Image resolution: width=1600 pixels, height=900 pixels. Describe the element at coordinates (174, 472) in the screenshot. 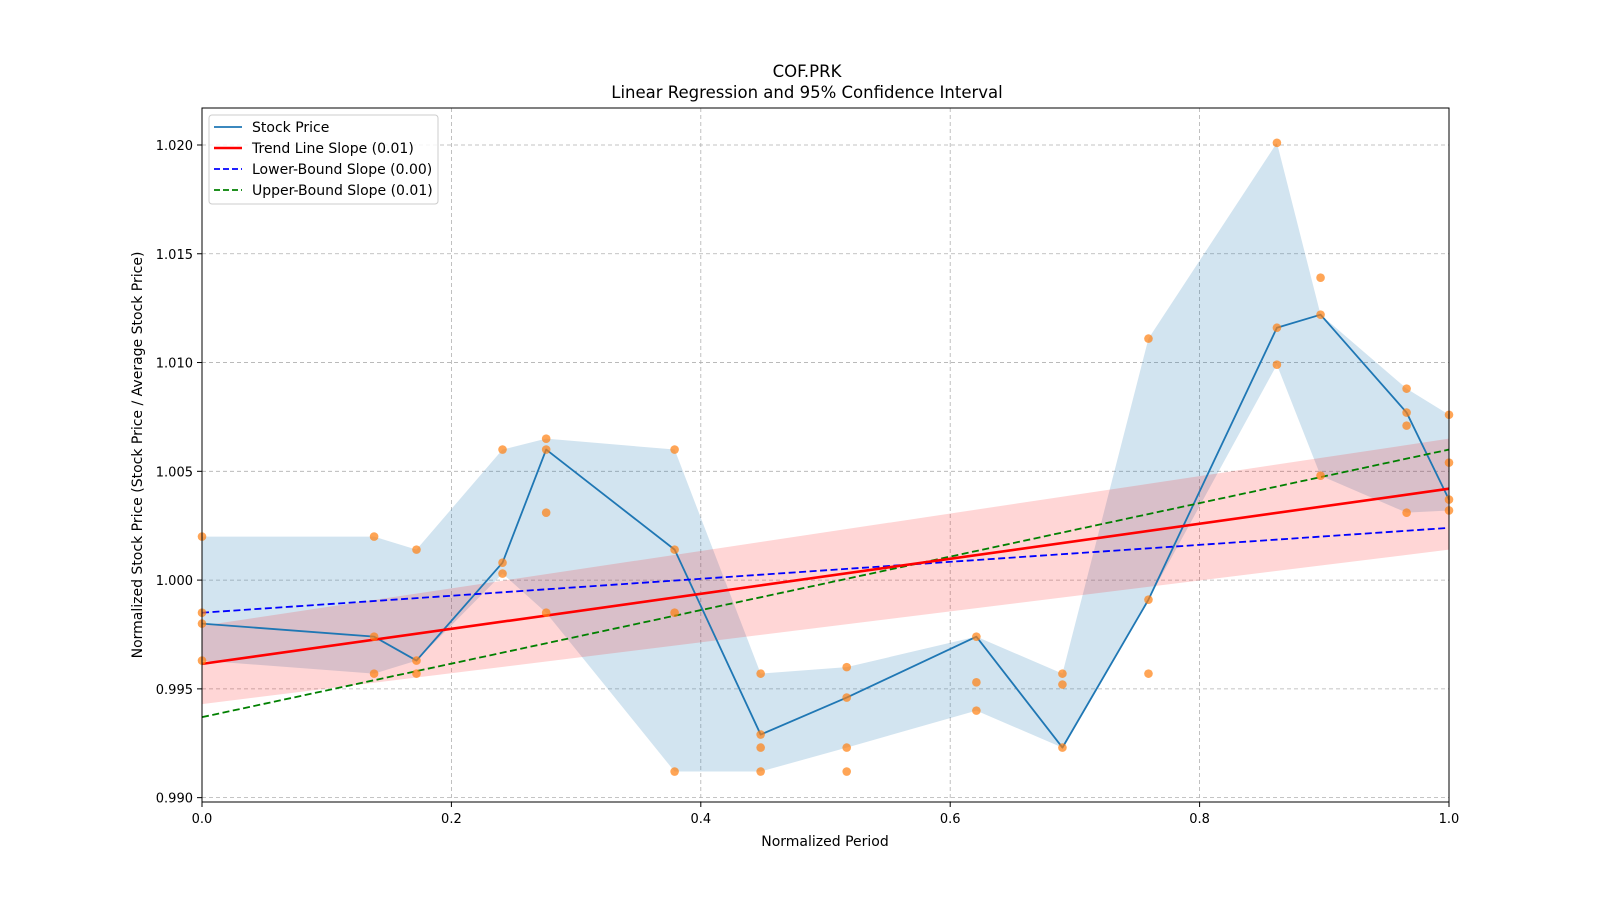

I see `y-tick-label: 1.005` at that location.